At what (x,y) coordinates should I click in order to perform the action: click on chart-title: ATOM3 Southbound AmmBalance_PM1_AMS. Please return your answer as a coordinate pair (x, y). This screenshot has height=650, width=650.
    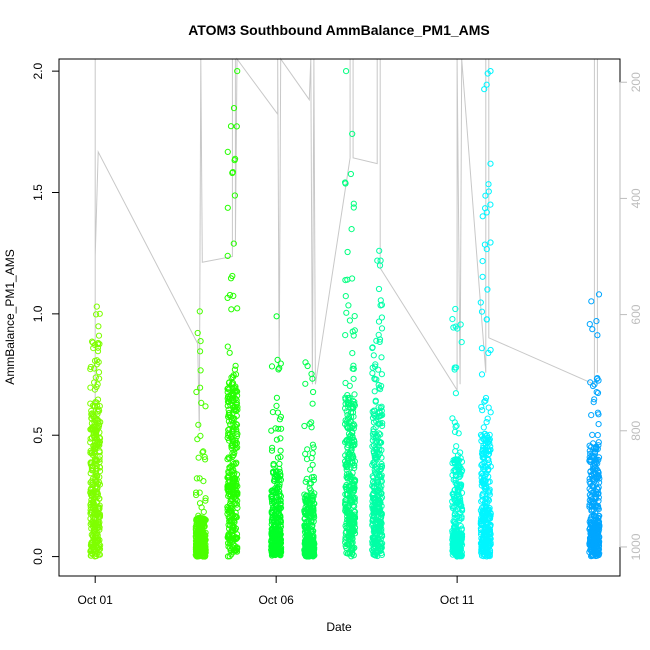
    Looking at the image, I should click on (339, 30).